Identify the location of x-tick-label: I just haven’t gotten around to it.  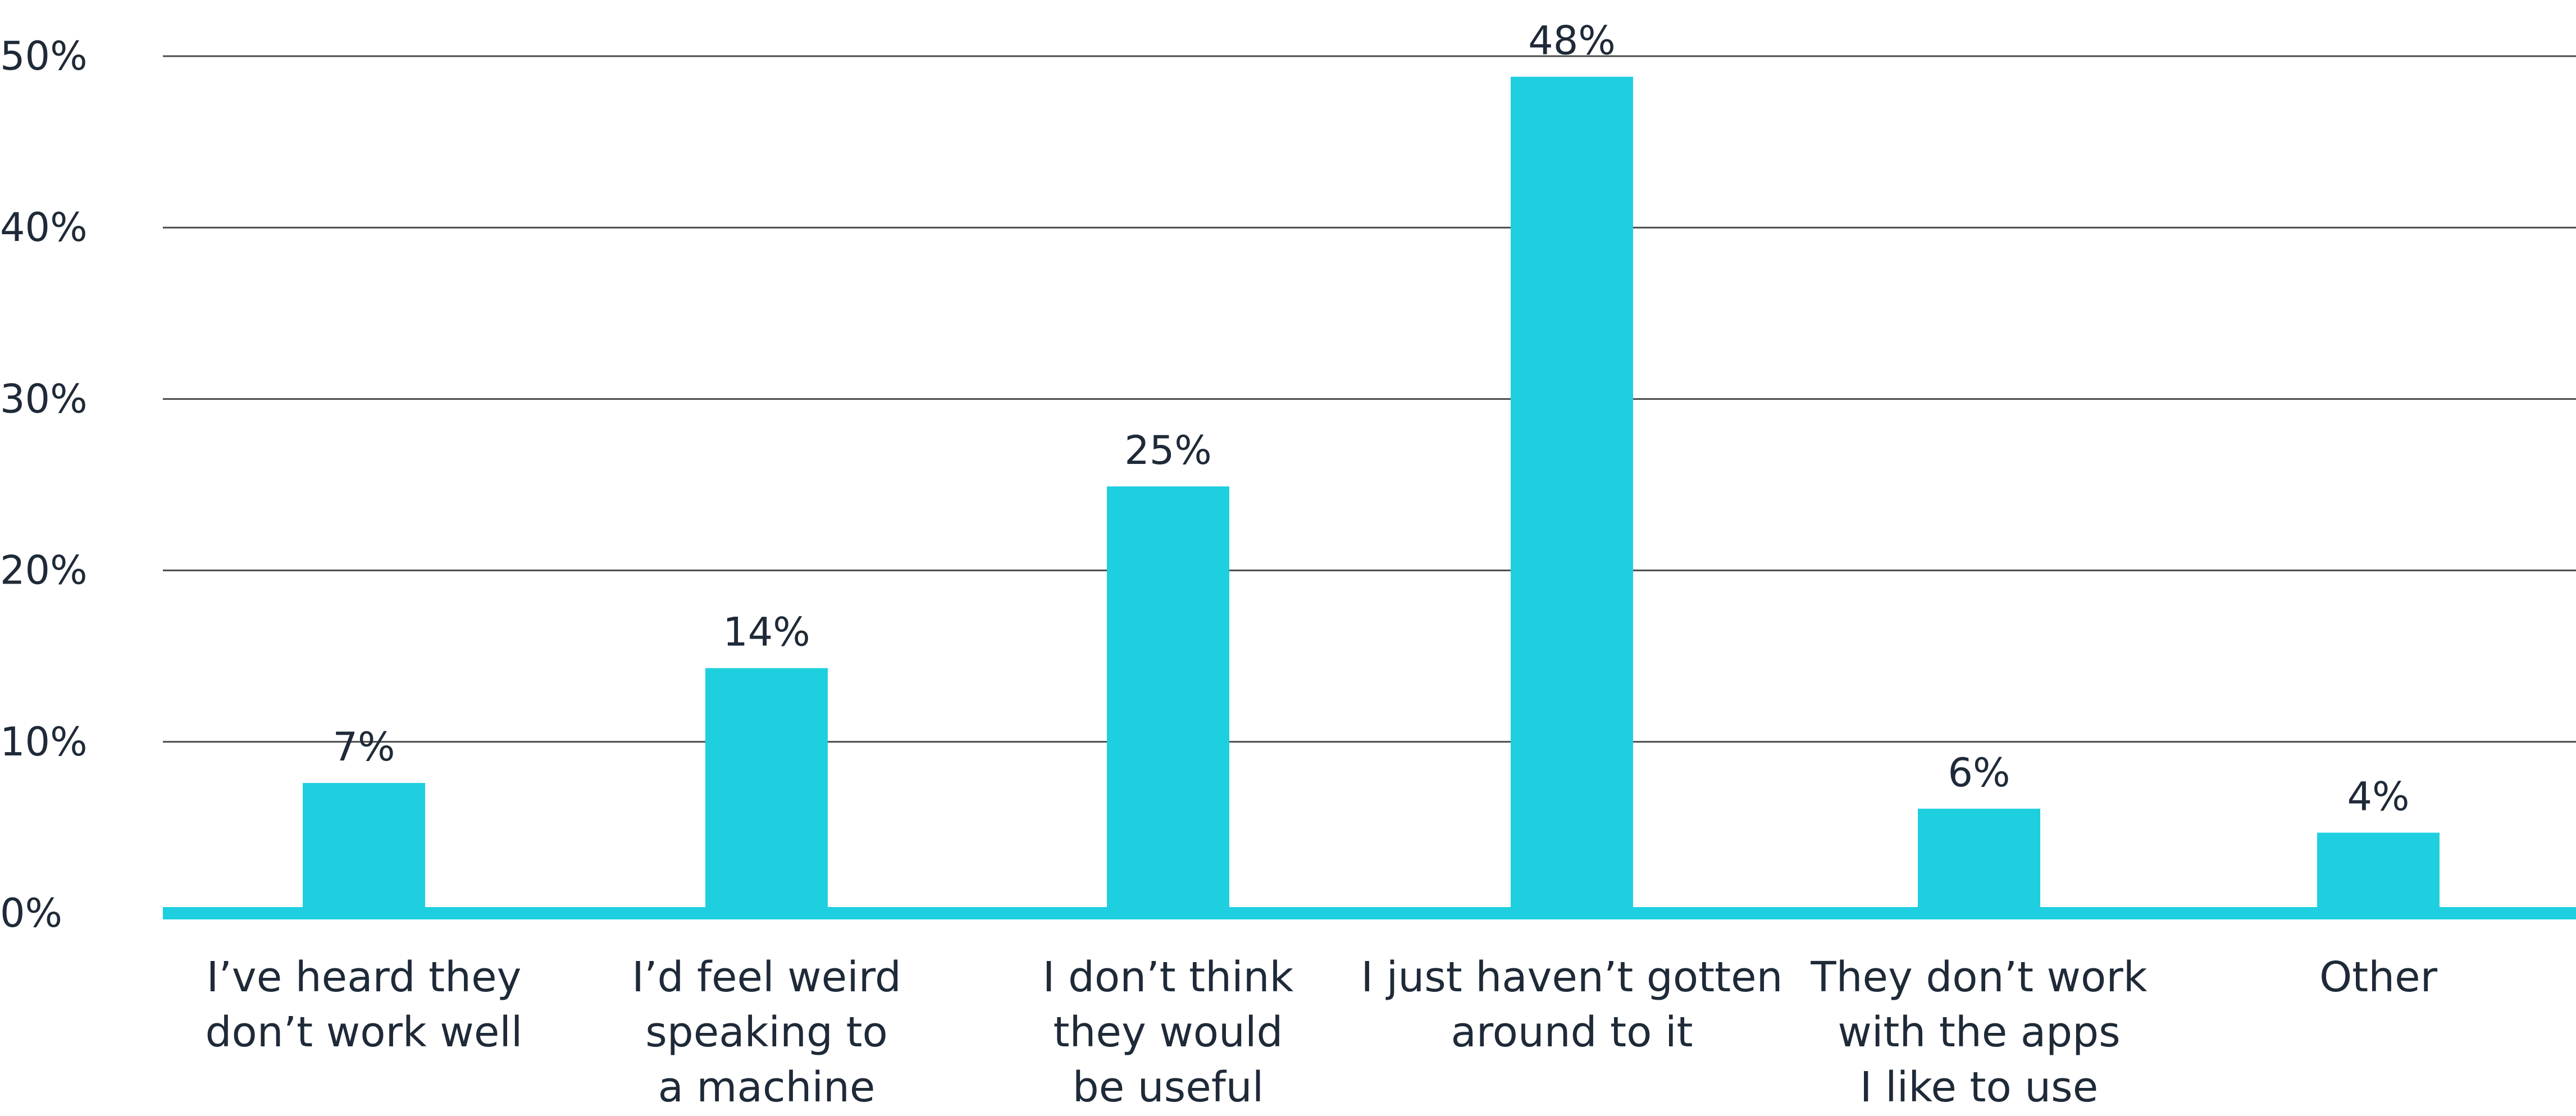
(1571, 1004).